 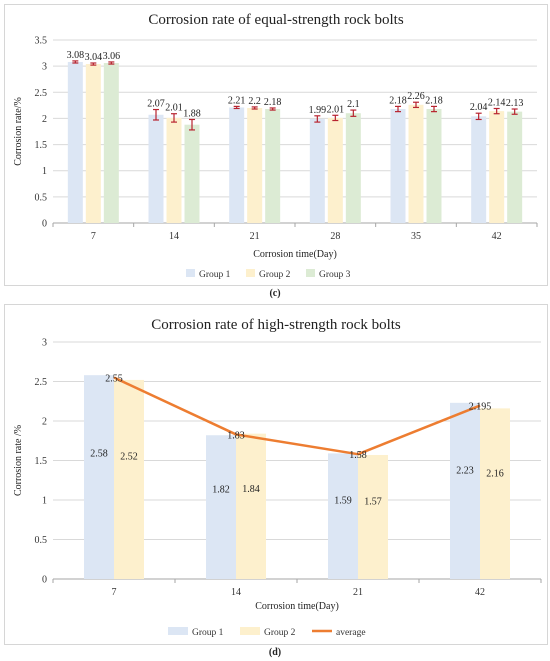 I want to click on data-label: 1.84, so click(x=251, y=489).